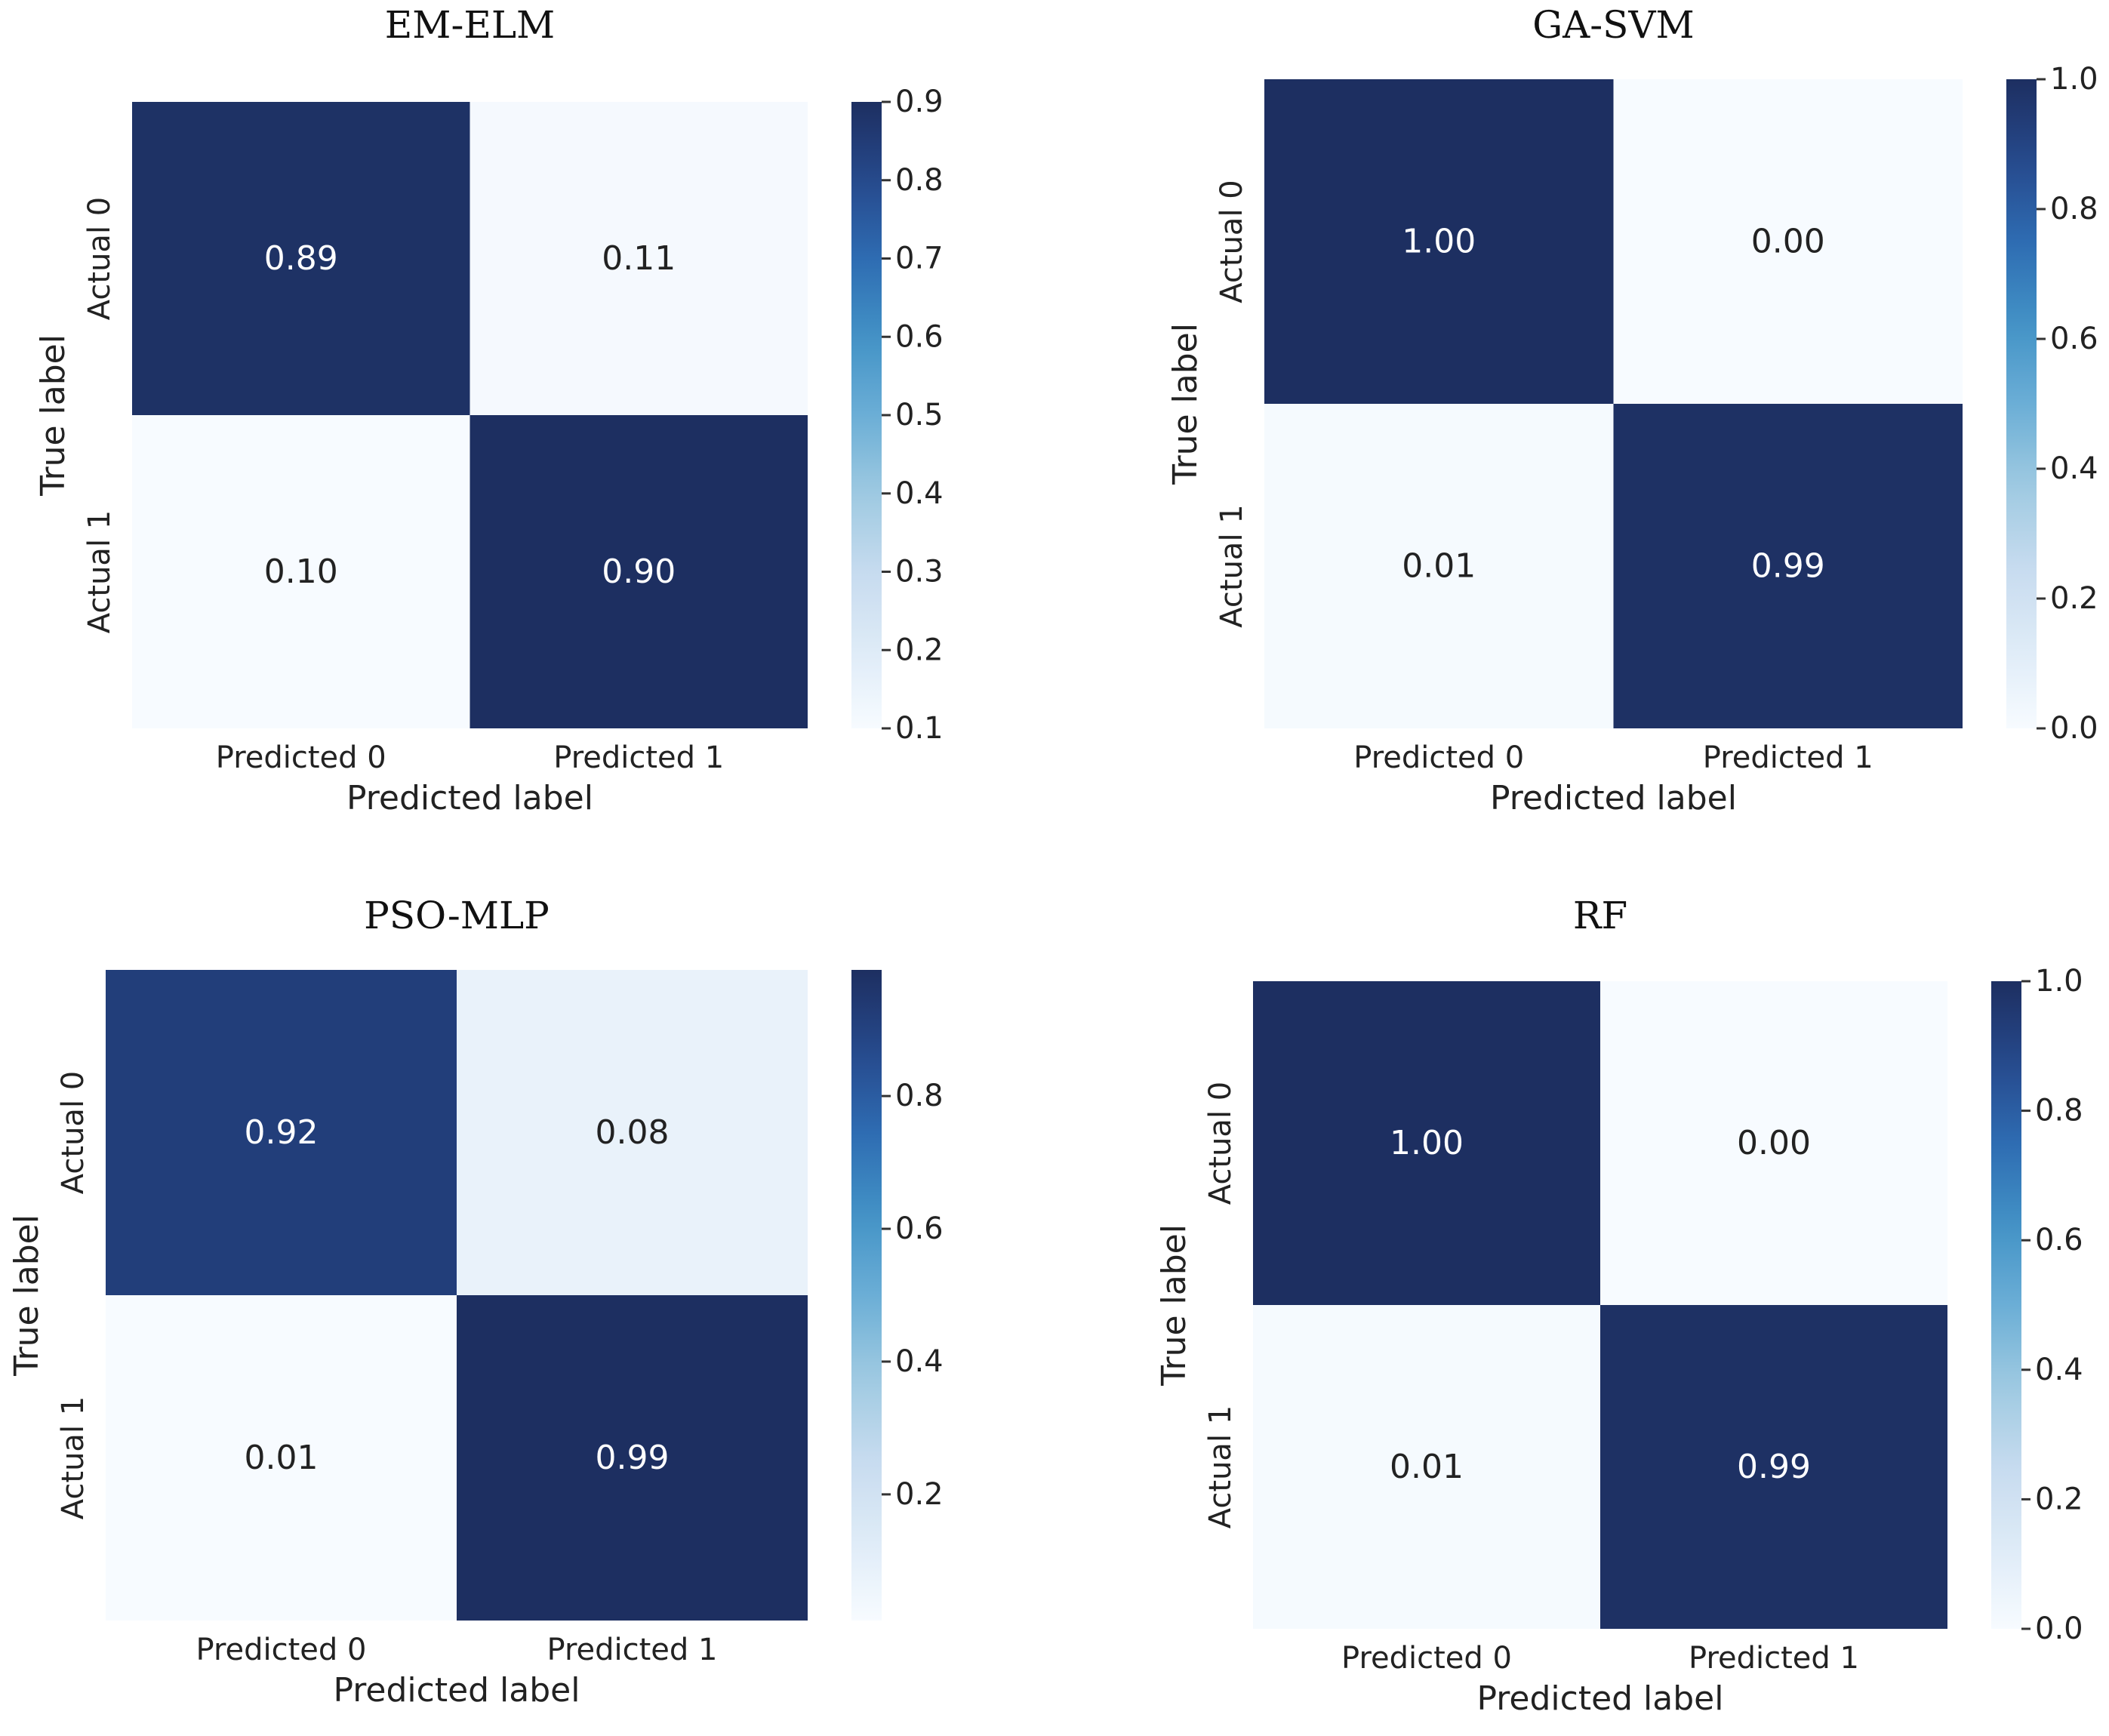 This screenshot has width=2109, height=1736. Describe the element at coordinates (1613, 25) in the screenshot. I see `chart-title: GA-SVM` at that location.